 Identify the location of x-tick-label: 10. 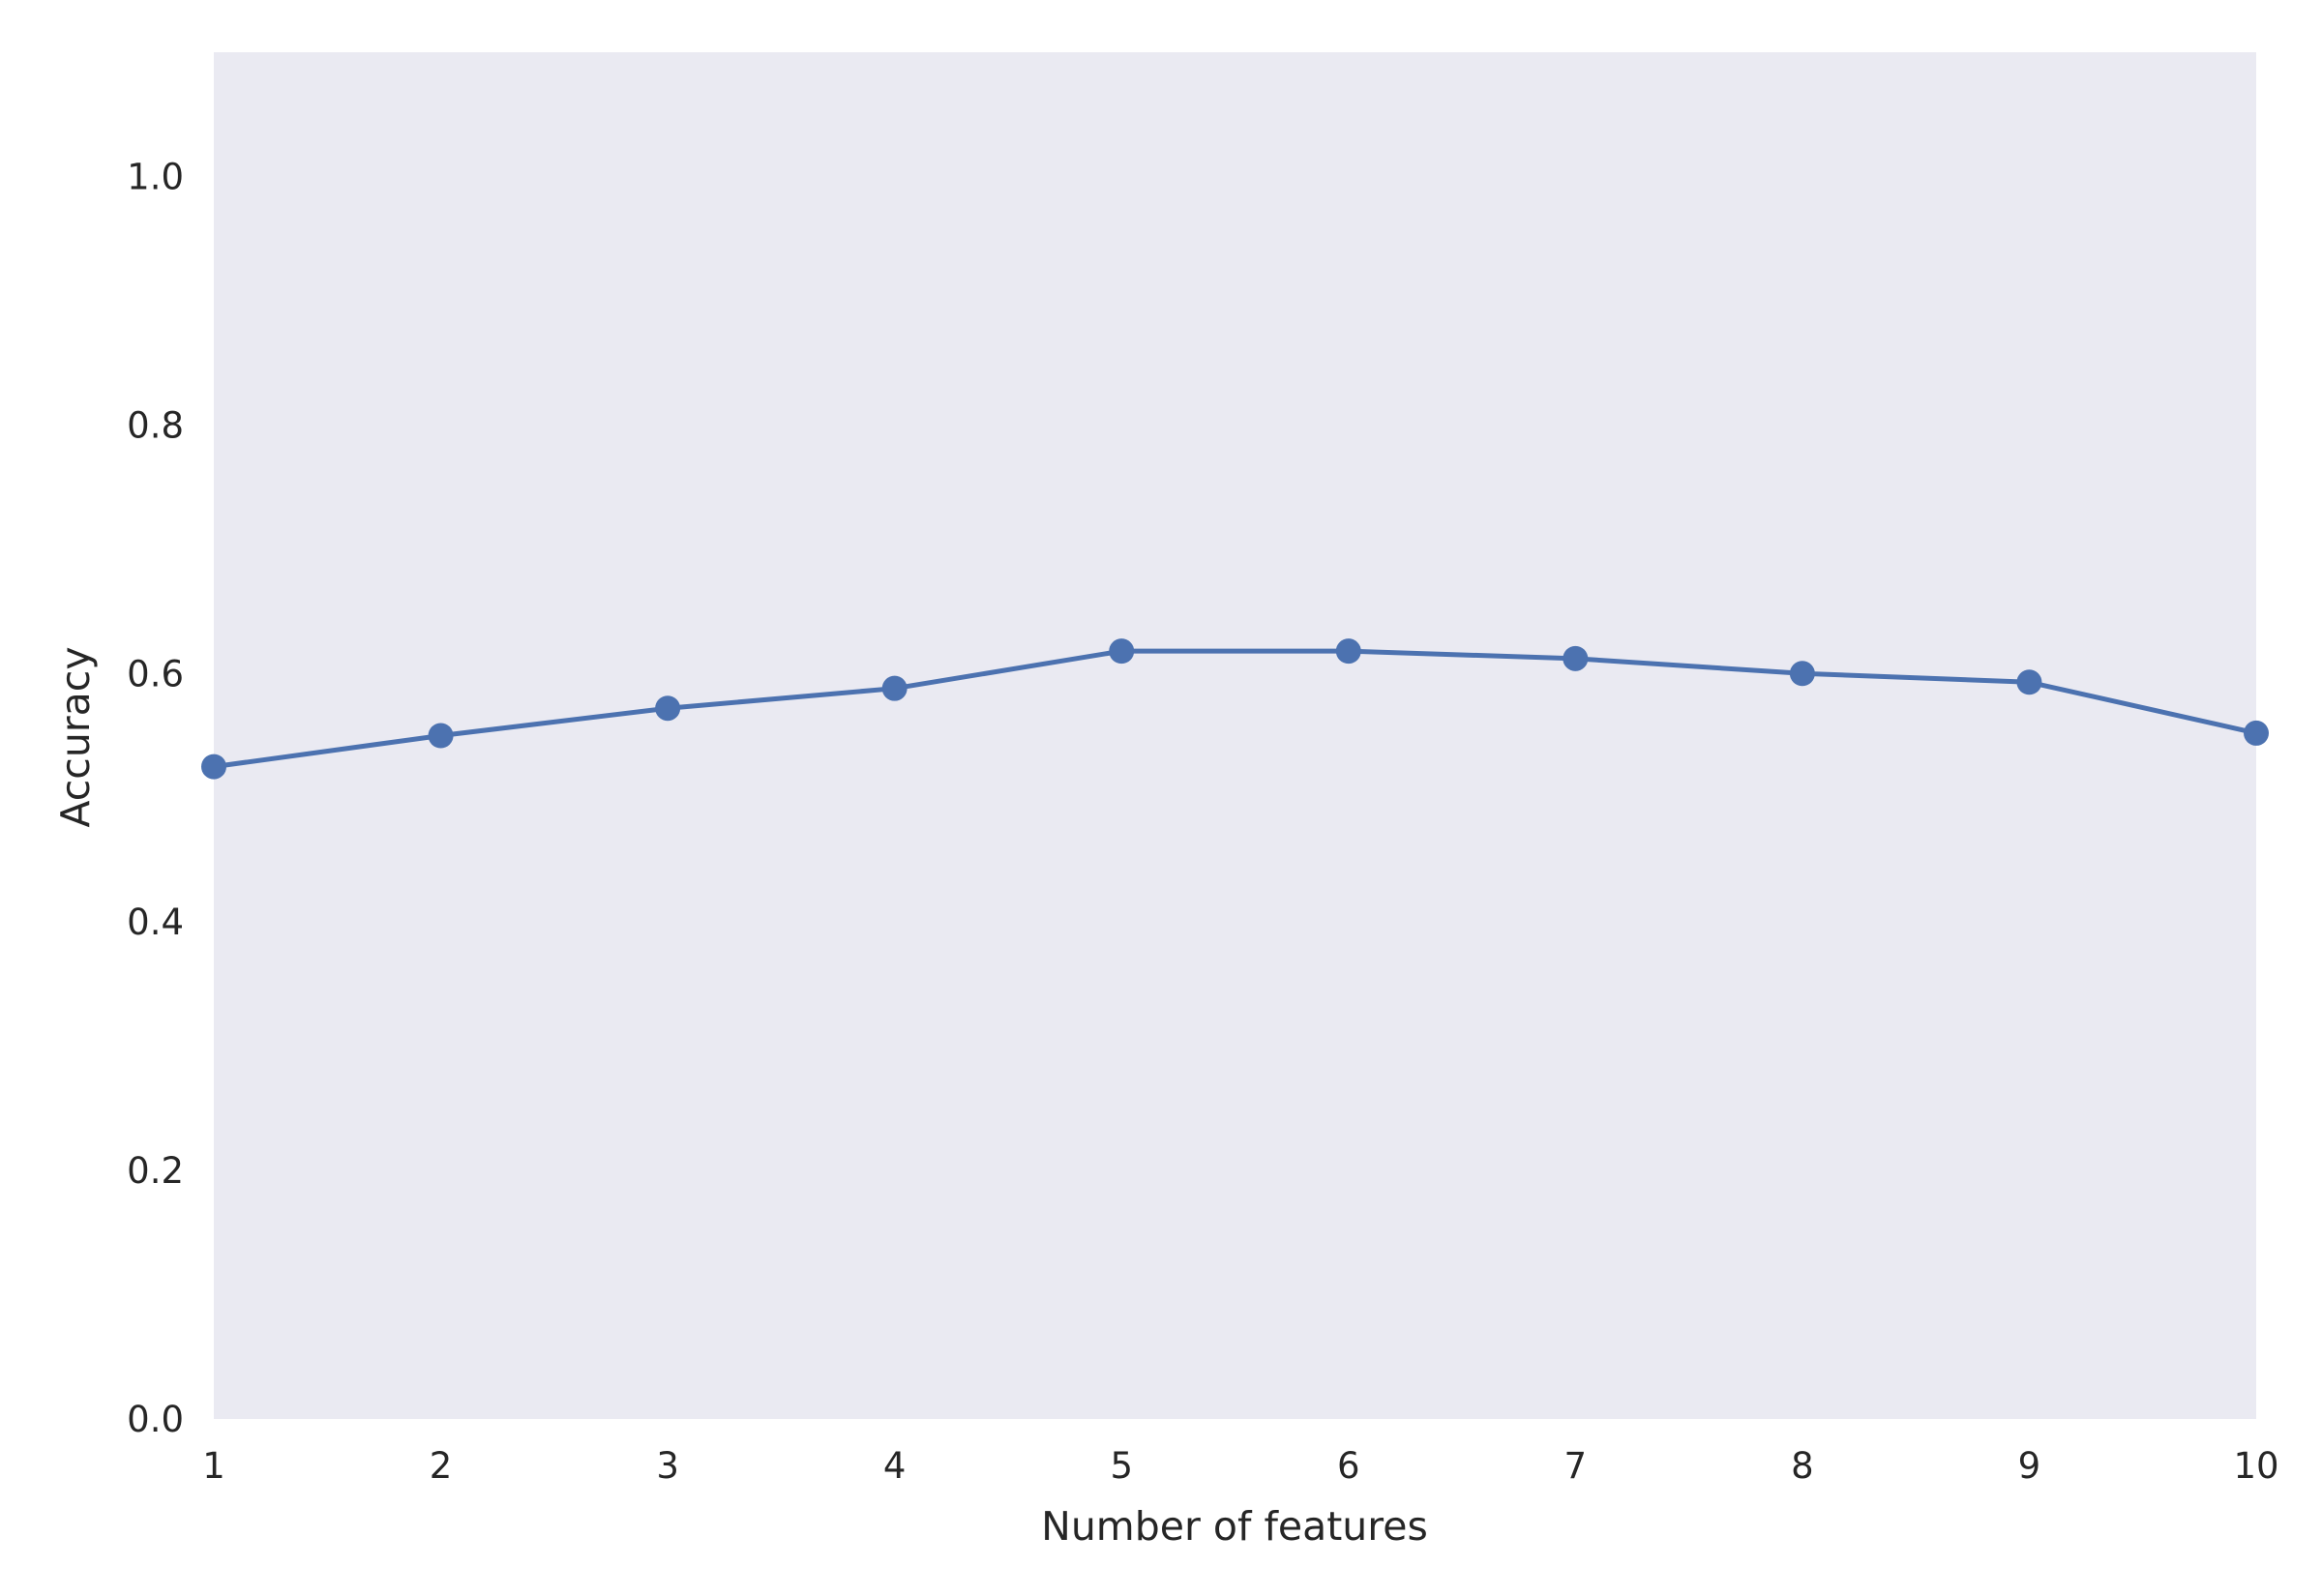
(2255, 1466).